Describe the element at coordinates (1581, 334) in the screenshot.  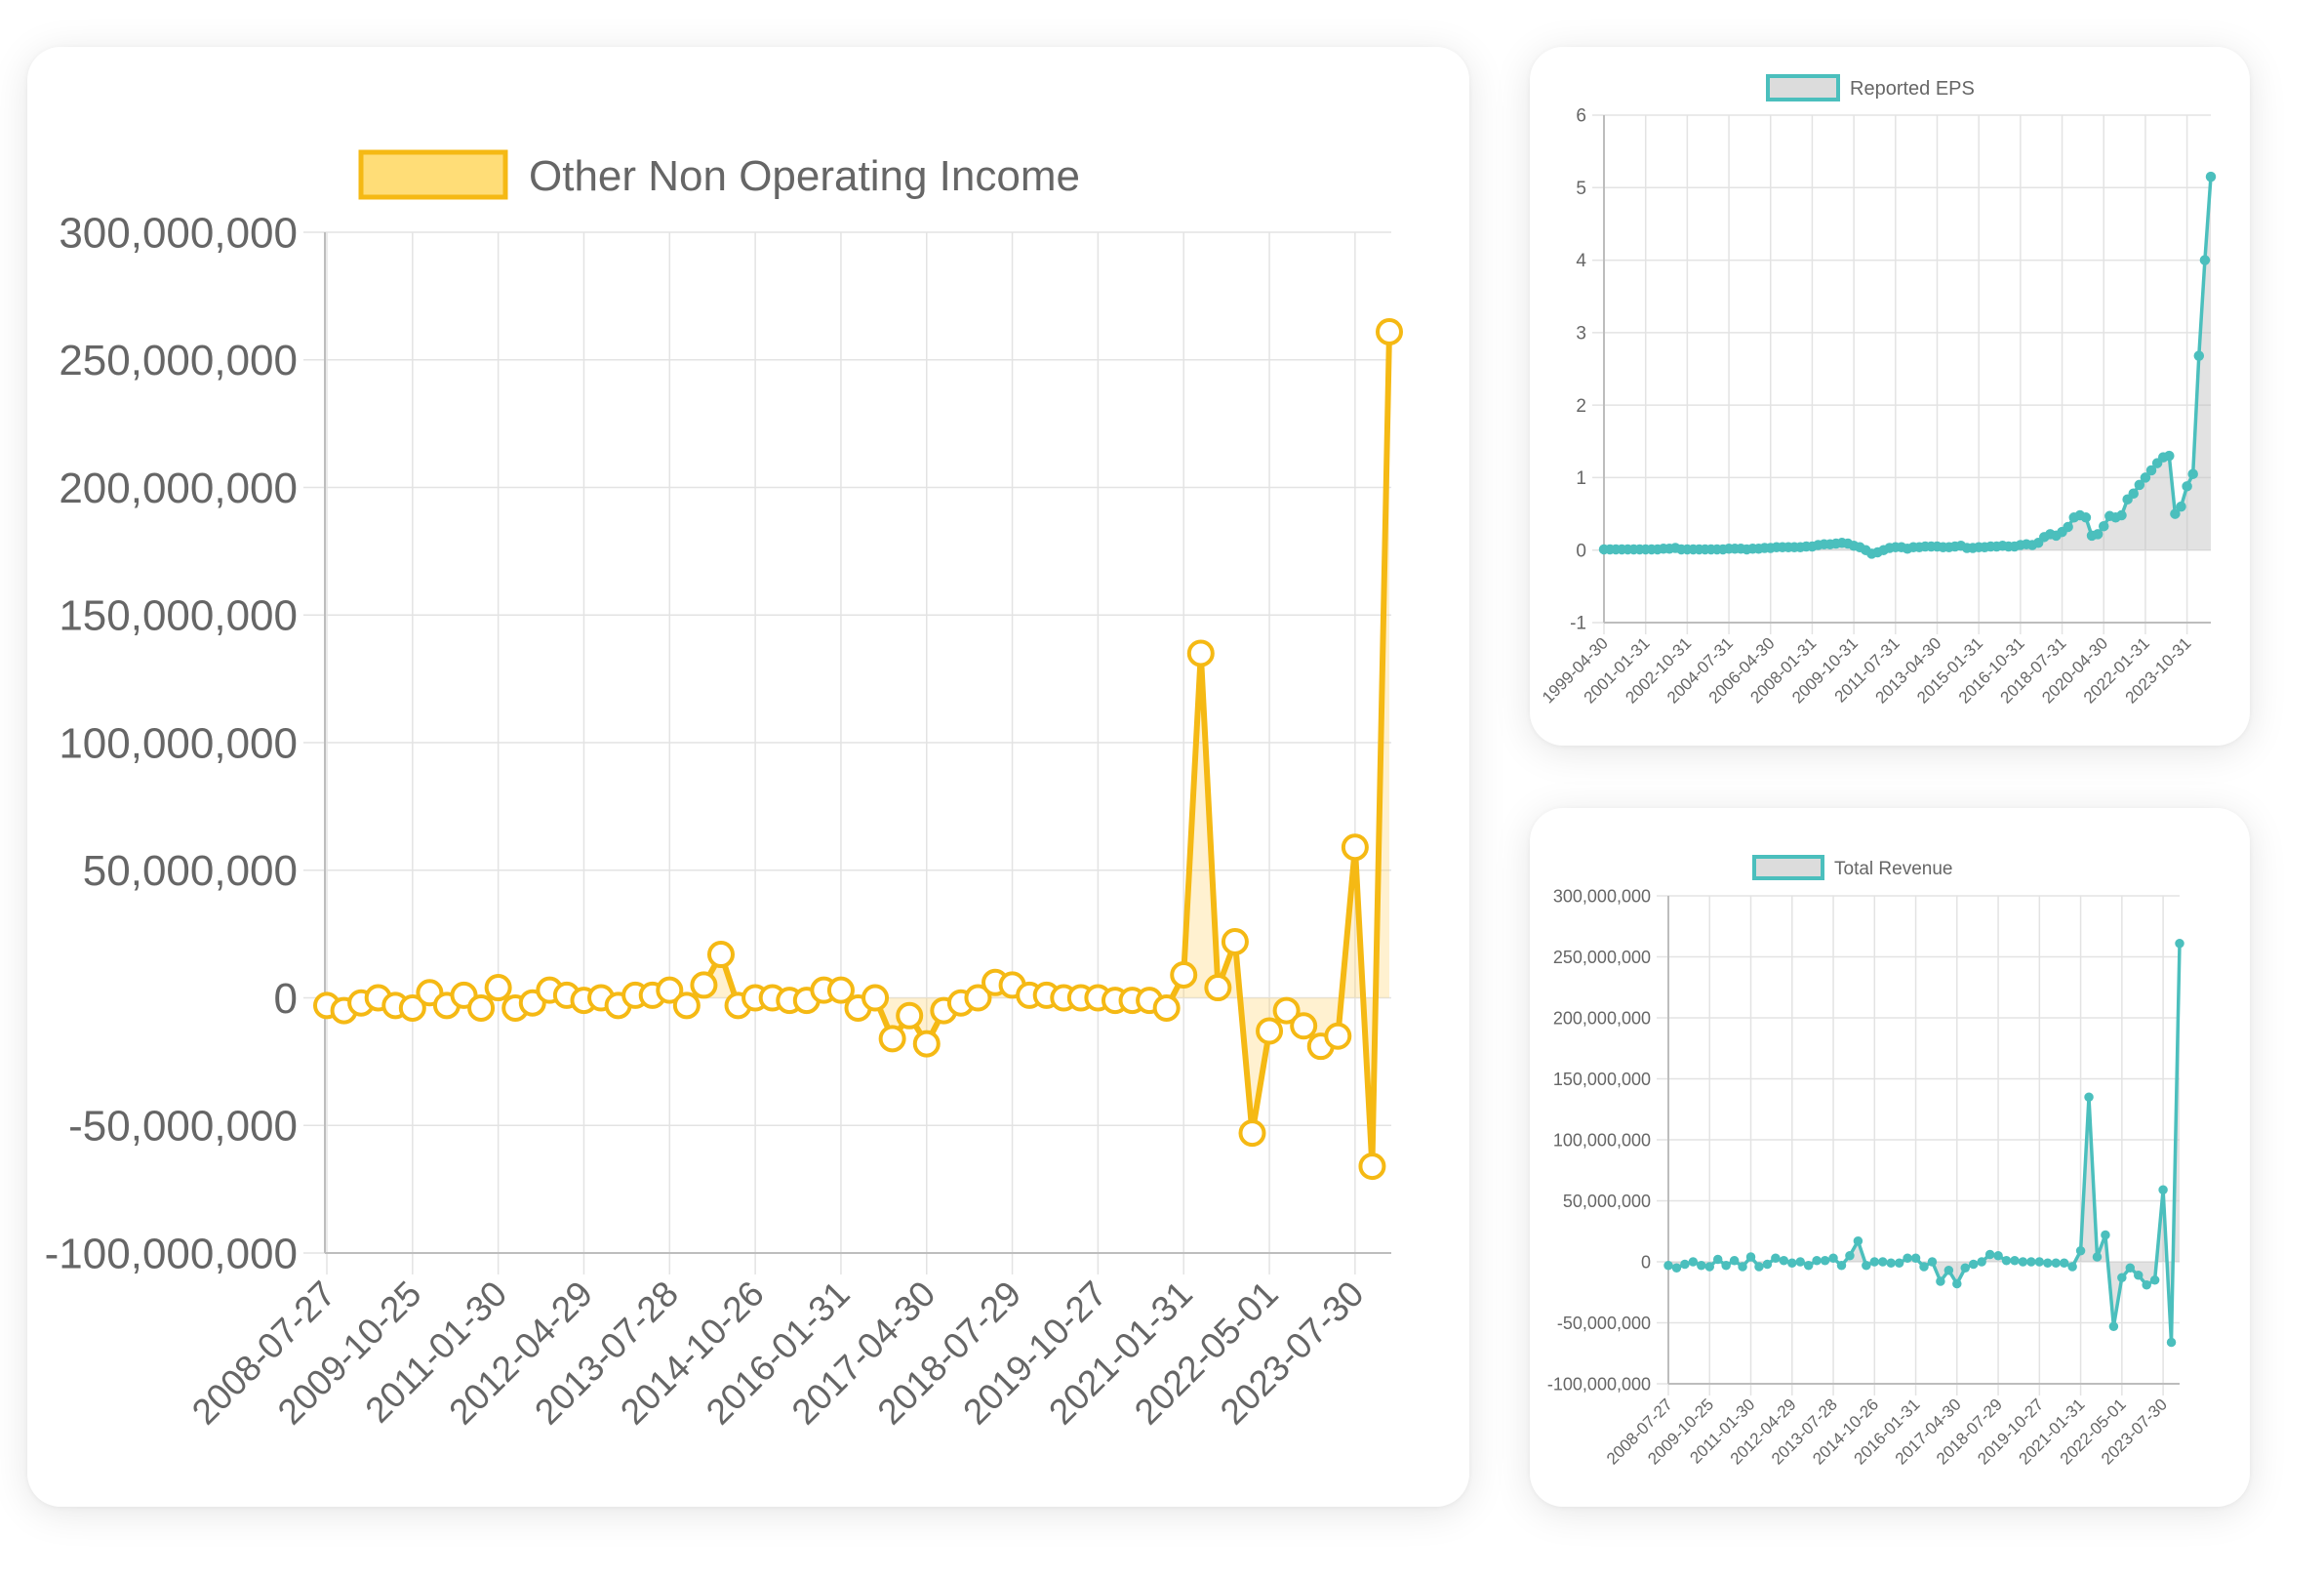
I see `y-tick-label: 3` at that location.